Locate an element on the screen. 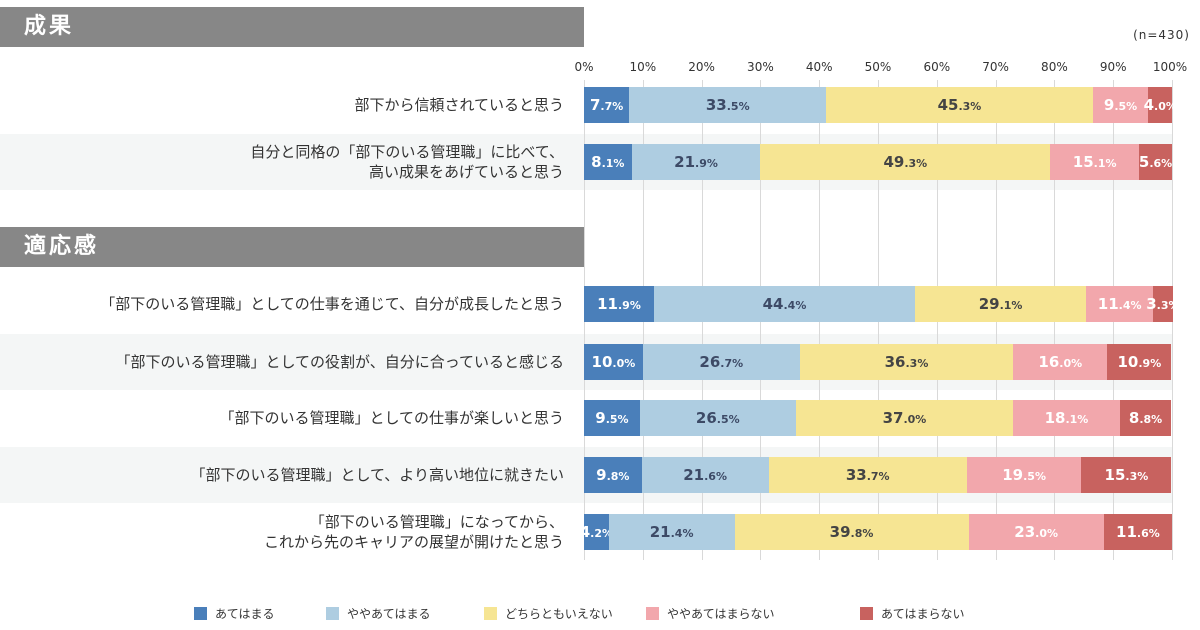  data-label: 33.7% is located at coordinates (867, 475).